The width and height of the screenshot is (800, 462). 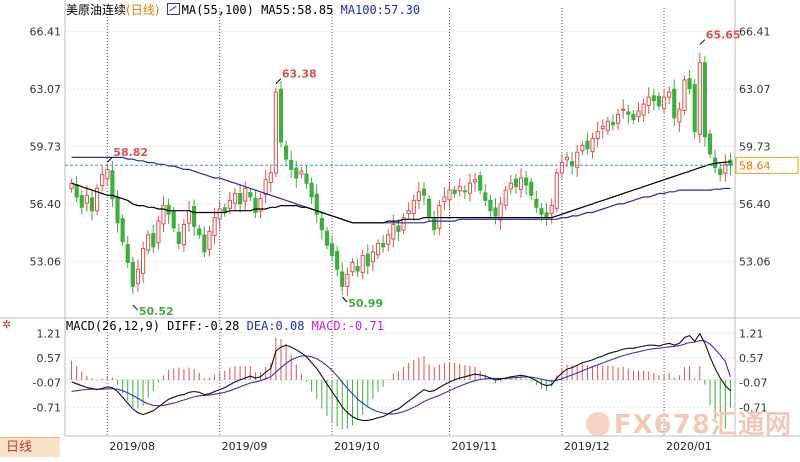 I want to click on price-tick-right: 53.06, so click(x=755, y=261).